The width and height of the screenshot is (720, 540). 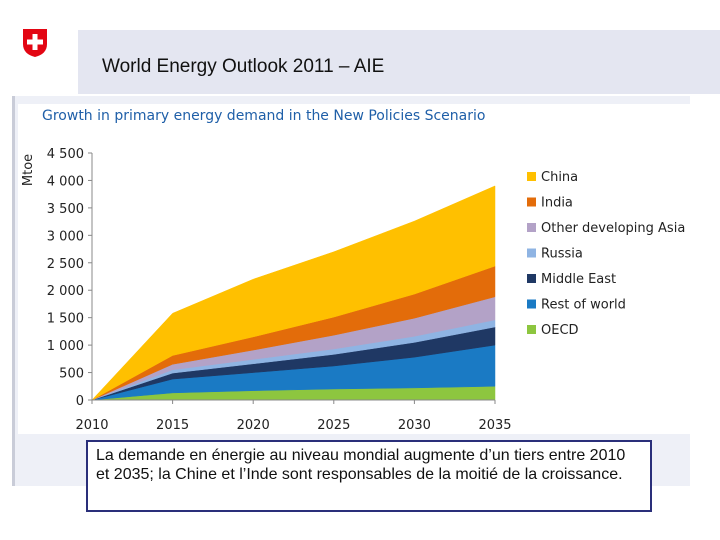 What do you see at coordinates (560, 330) in the screenshot?
I see `legend-label: OECD` at bounding box center [560, 330].